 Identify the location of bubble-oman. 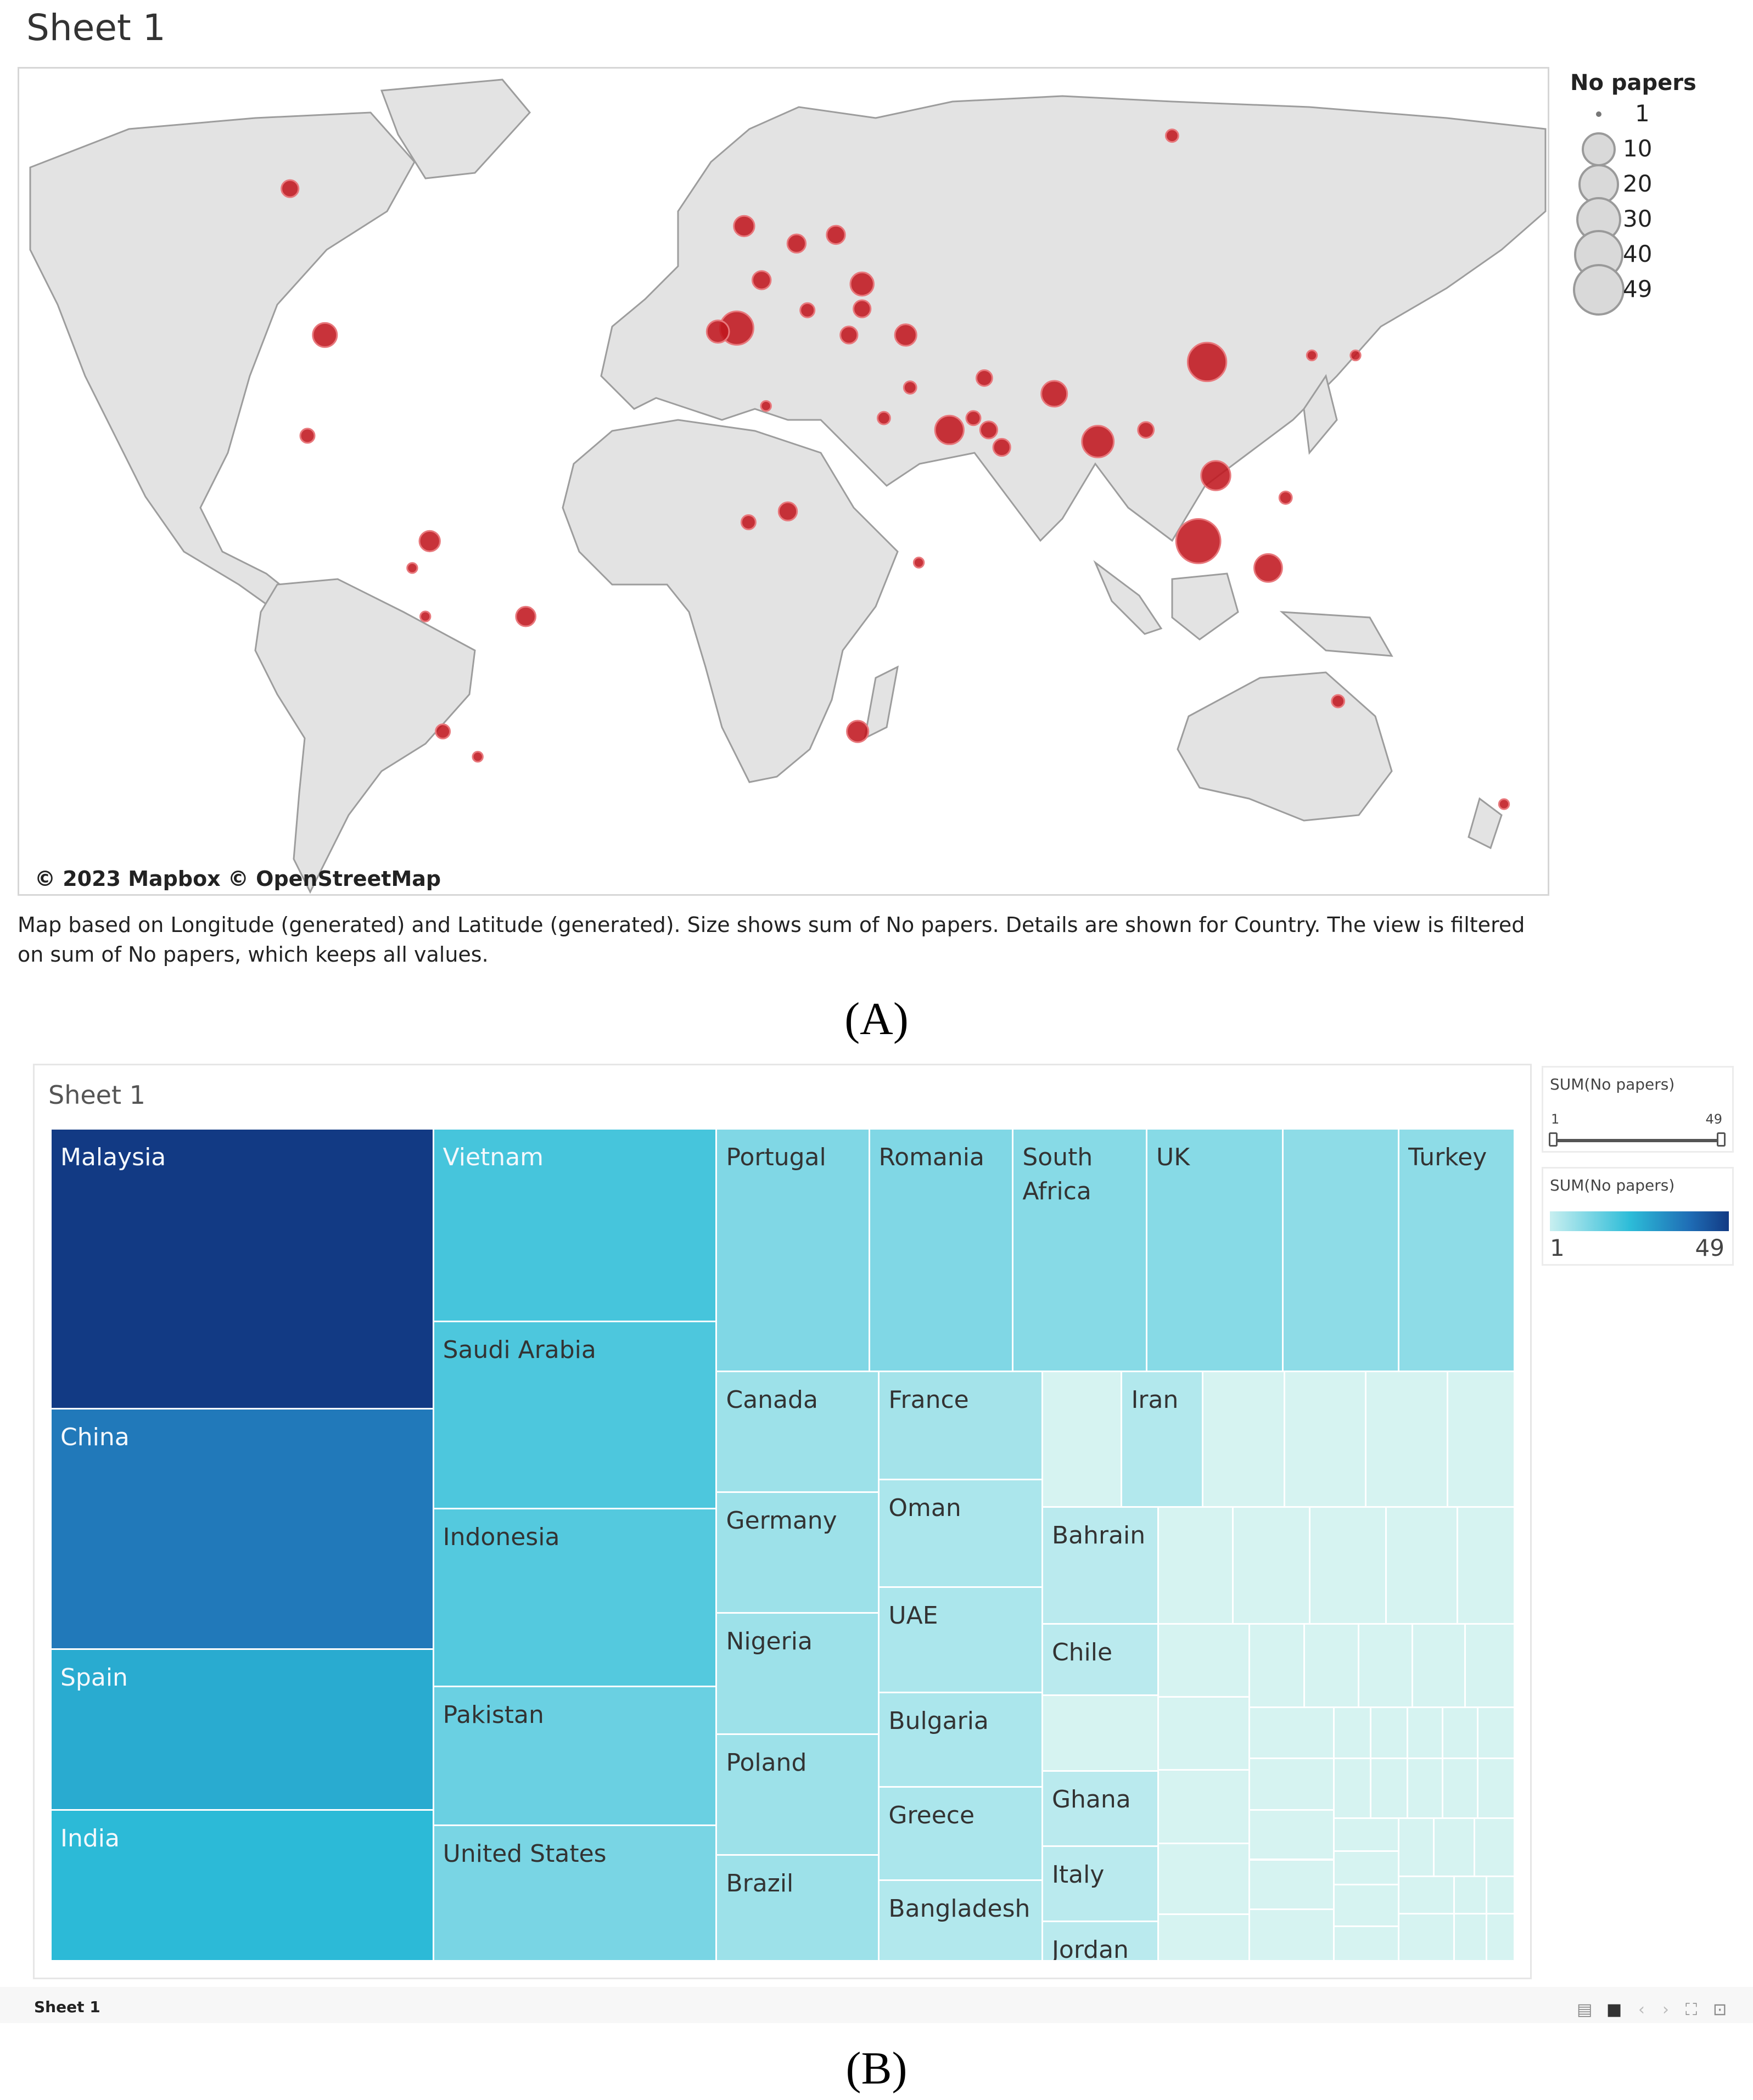
(1001, 447).